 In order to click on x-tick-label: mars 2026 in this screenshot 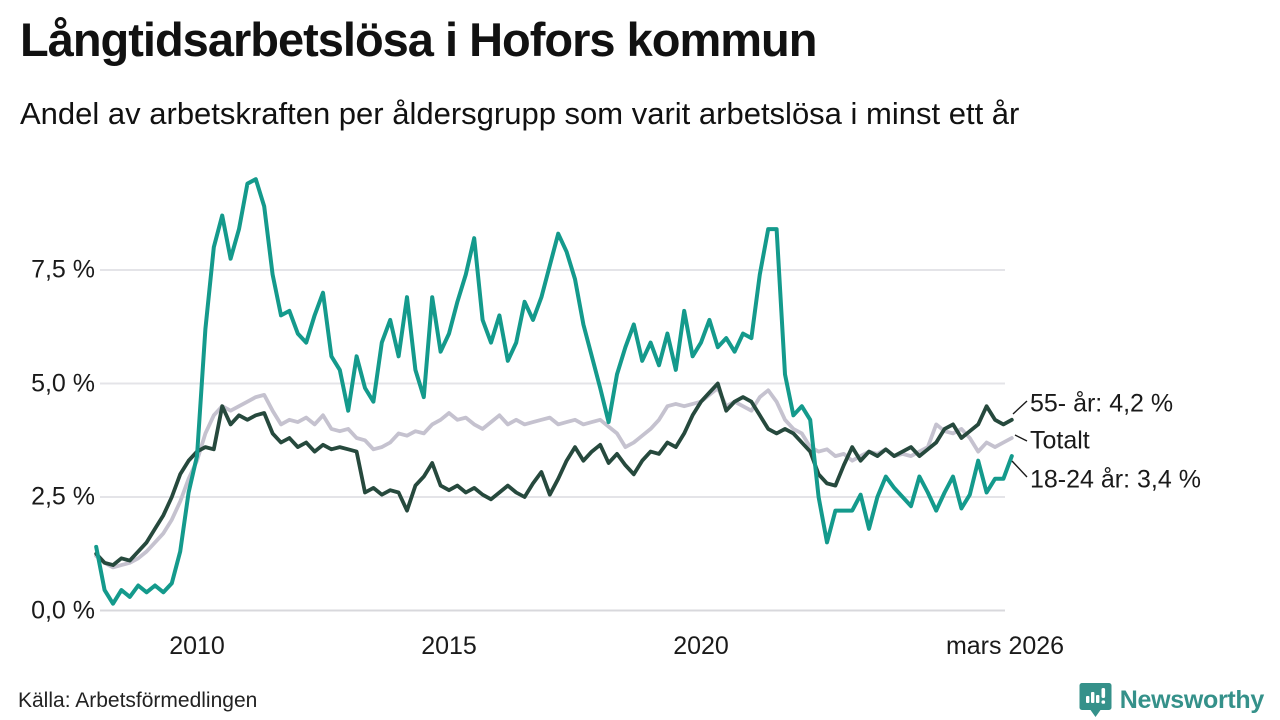, I will do `click(1005, 646)`.